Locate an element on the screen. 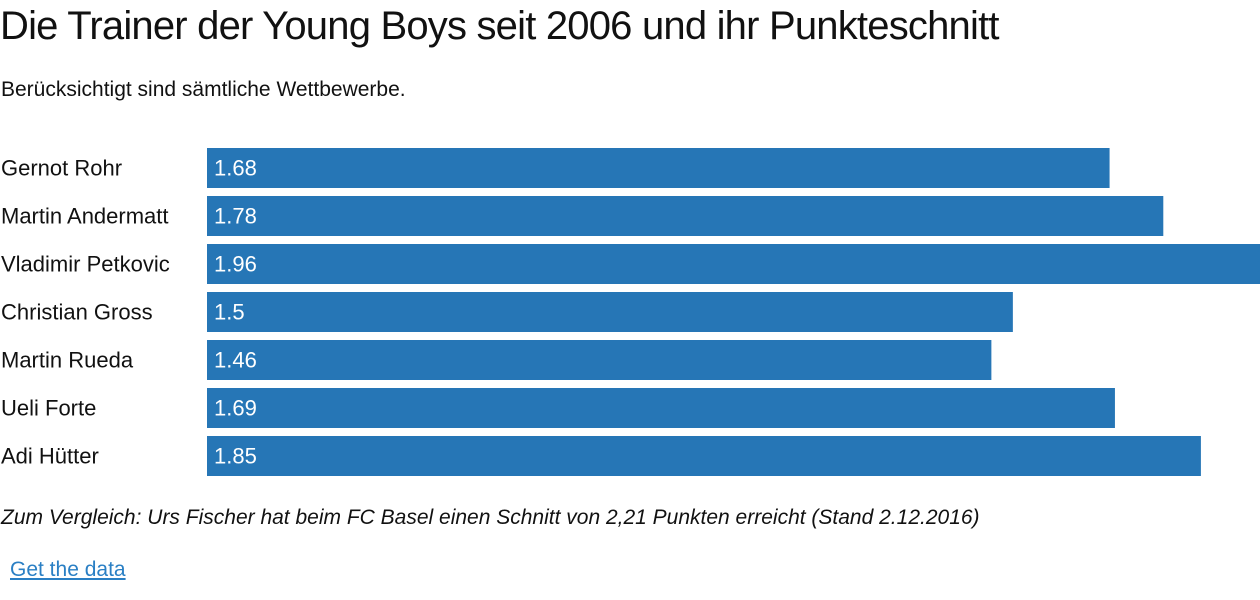  bar-value-label: 1.85 is located at coordinates (235, 456).